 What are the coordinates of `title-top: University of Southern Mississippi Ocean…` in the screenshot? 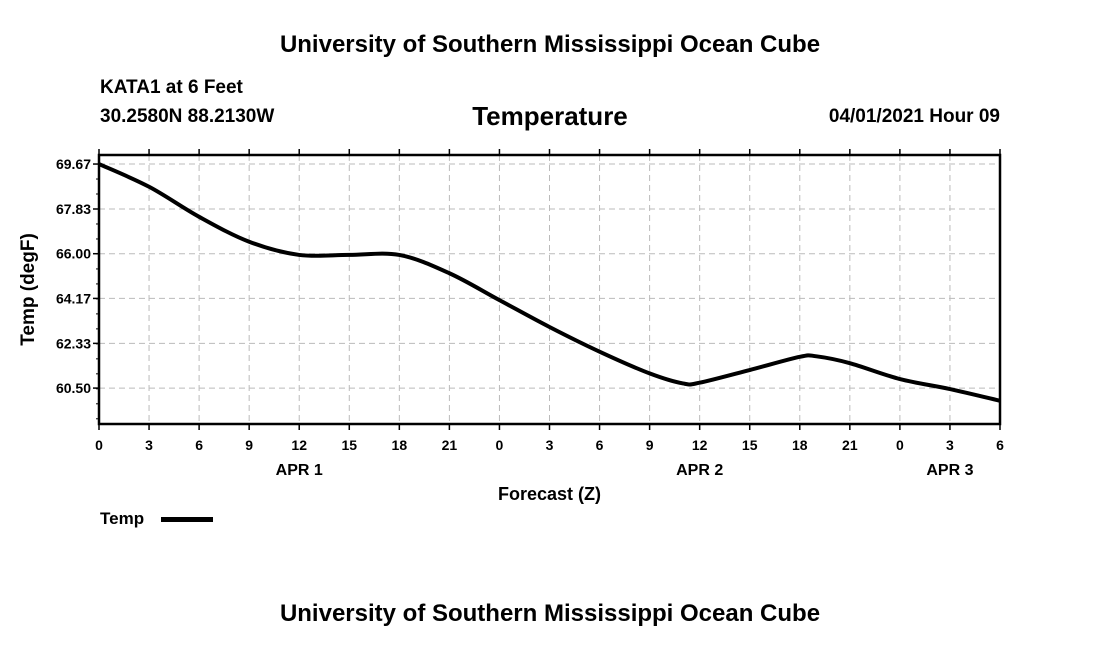 It's located at (550, 44).